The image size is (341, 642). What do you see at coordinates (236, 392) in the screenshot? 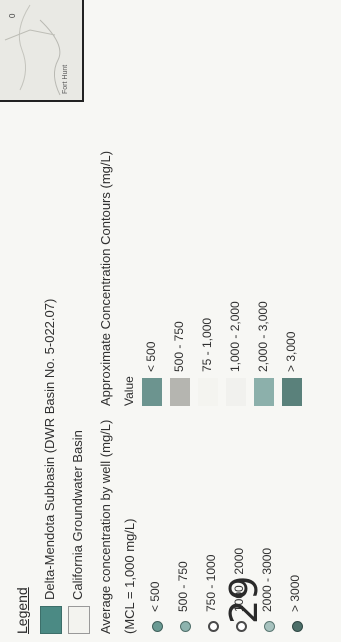
I see `contour-swatch-1000-2000` at bounding box center [236, 392].